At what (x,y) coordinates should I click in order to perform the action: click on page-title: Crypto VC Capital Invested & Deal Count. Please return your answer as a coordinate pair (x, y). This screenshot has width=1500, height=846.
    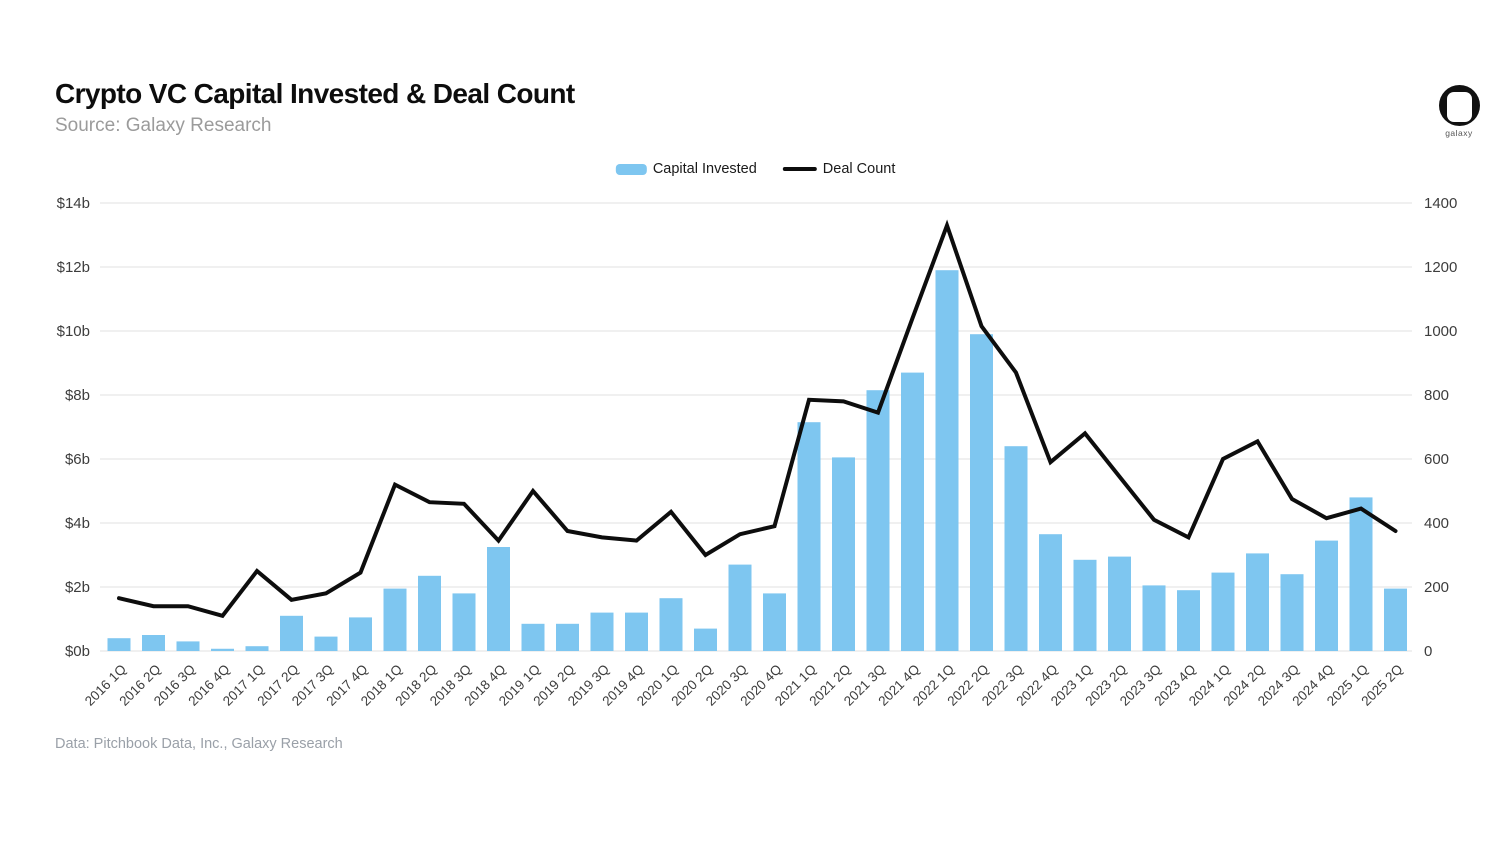
    Looking at the image, I should click on (315, 93).